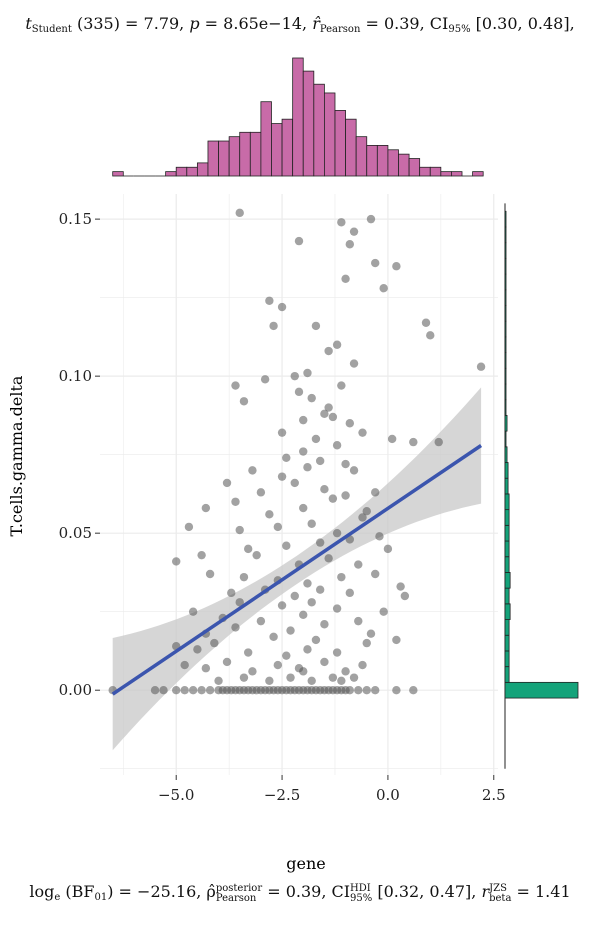  Describe the element at coordinates (316, 23) in the screenshot. I see `r-symbol: r̂` at that location.